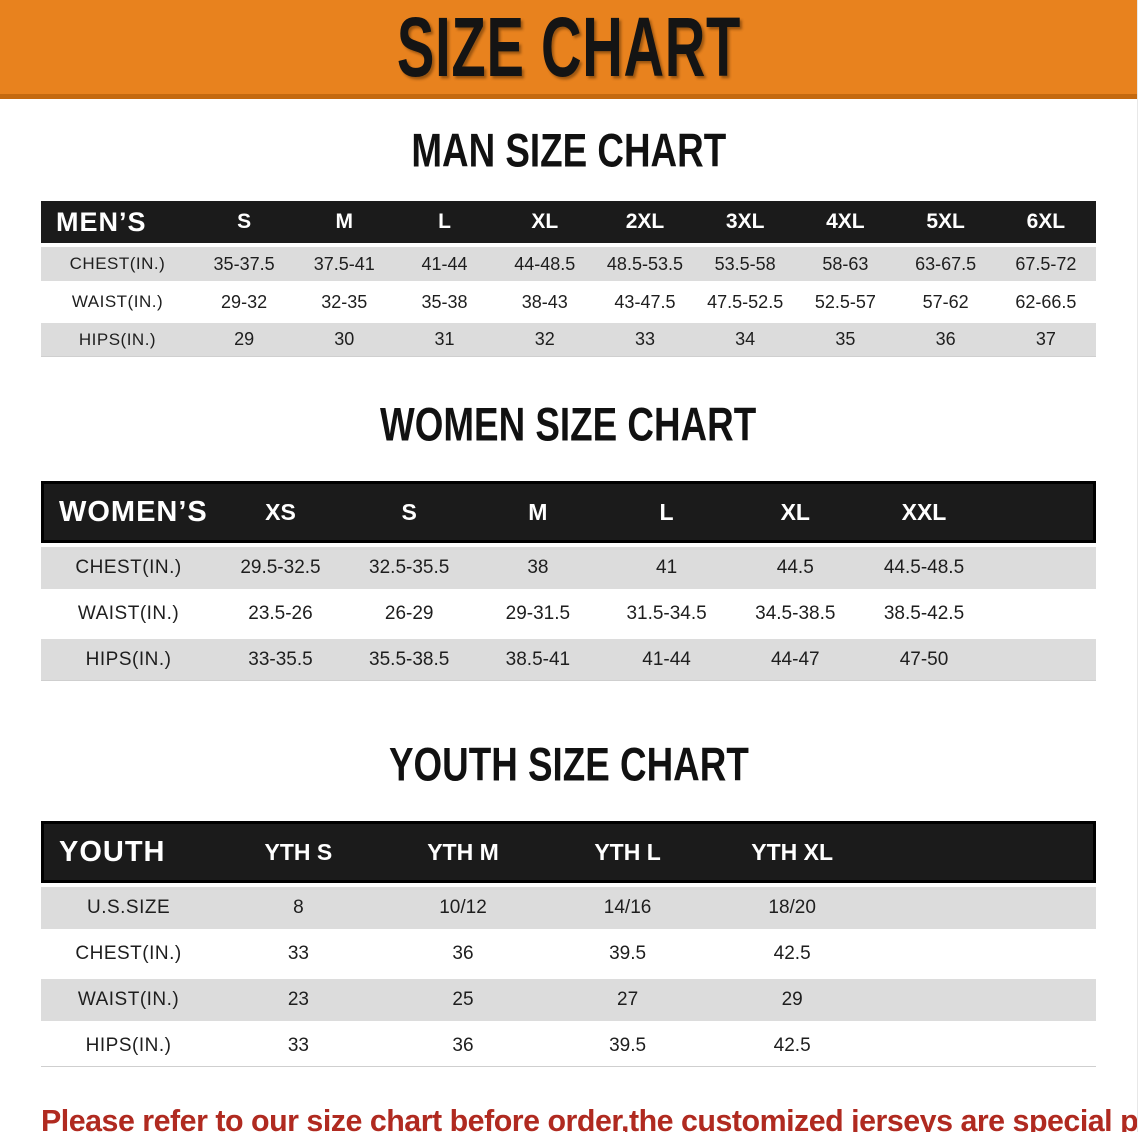 The image size is (1138, 1132). Describe the element at coordinates (1045, 222) in the screenshot. I see `column-header: 6XL` at that location.